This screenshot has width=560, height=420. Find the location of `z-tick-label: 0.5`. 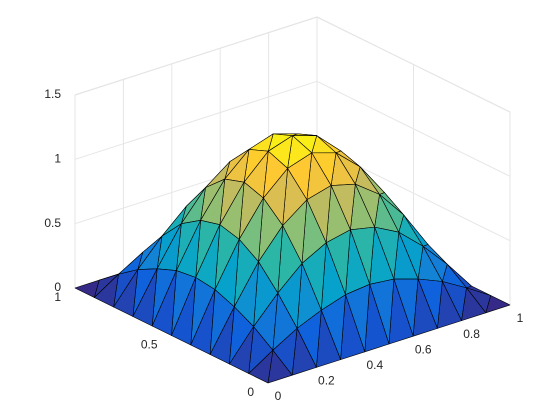

z-tick-label: 0.5 is located at coordinates (52, 223).